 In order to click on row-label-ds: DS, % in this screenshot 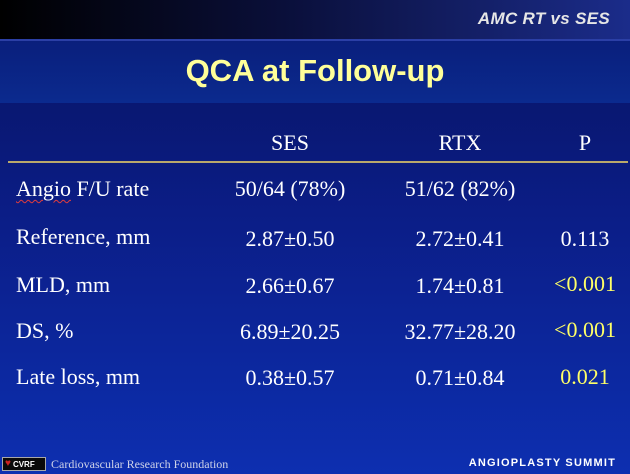, I will do `click(45, 330)`.